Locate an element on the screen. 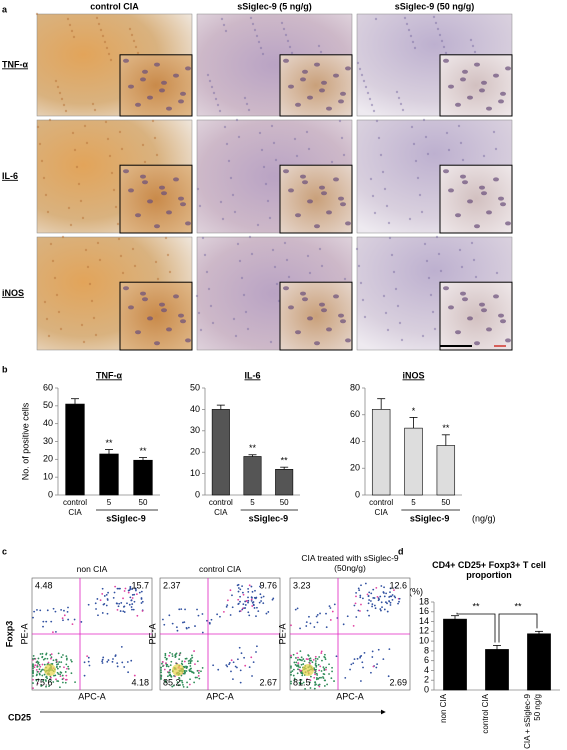 This screenshot has height=750, width=567. x-tick-label: 50 is located at coordinates (284, 502).